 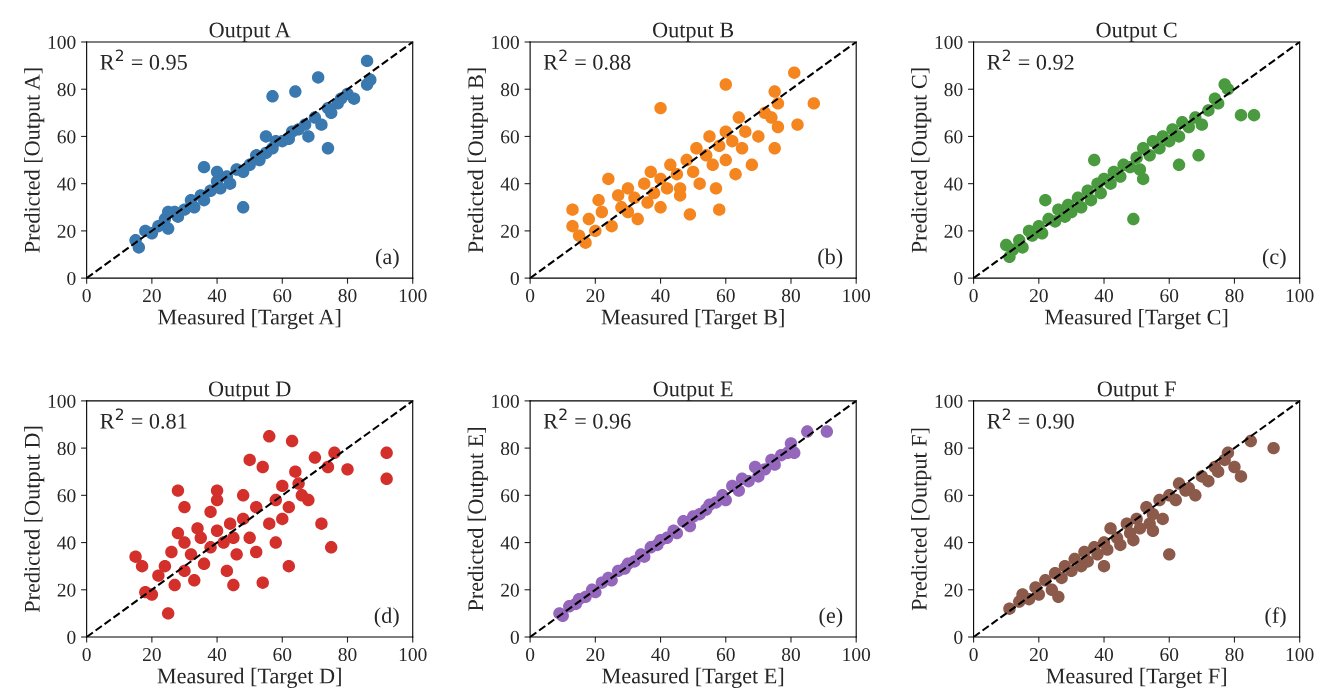 I want to click on annotation: (b), so click(x=830, y=258).